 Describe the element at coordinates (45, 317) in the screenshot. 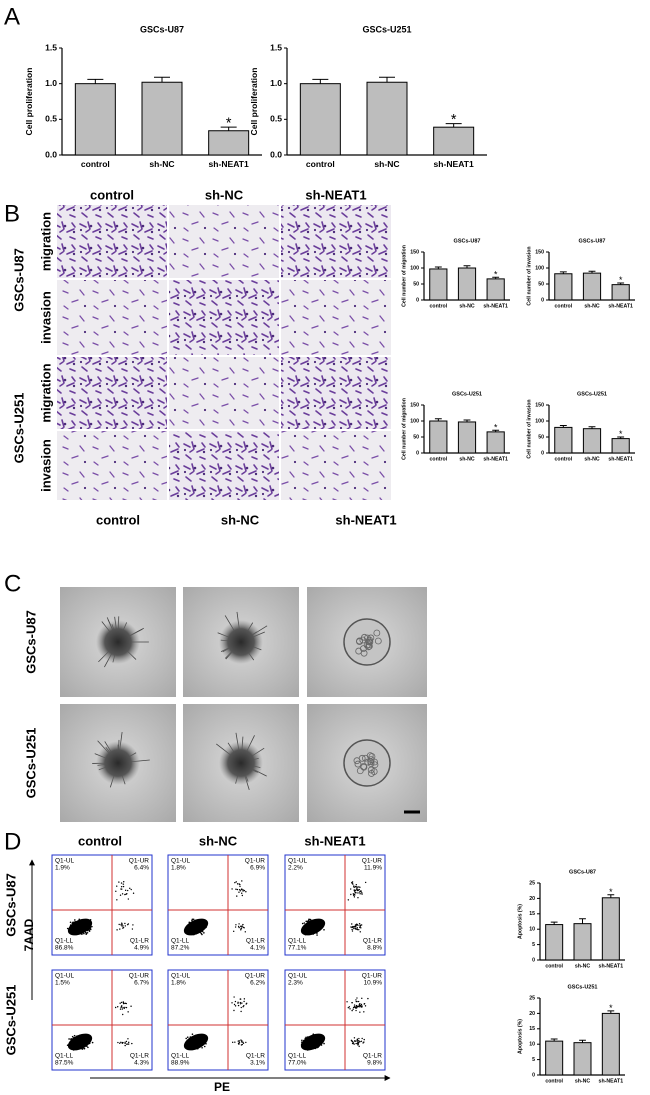

I see `row-sublabel: invasion` at that location.